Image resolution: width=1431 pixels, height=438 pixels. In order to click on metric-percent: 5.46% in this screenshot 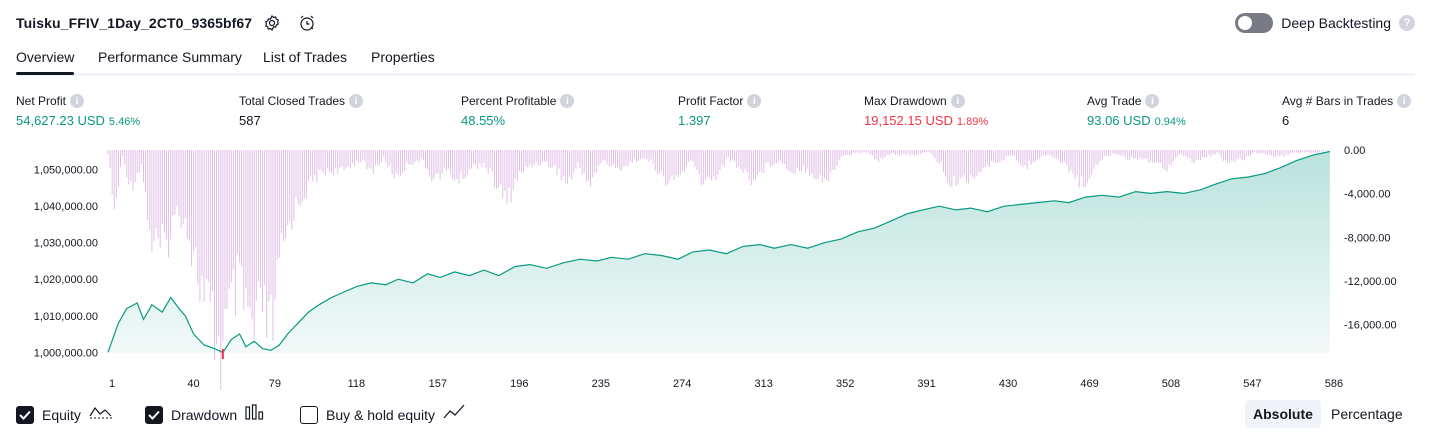, I will do `click(124, 122)`.